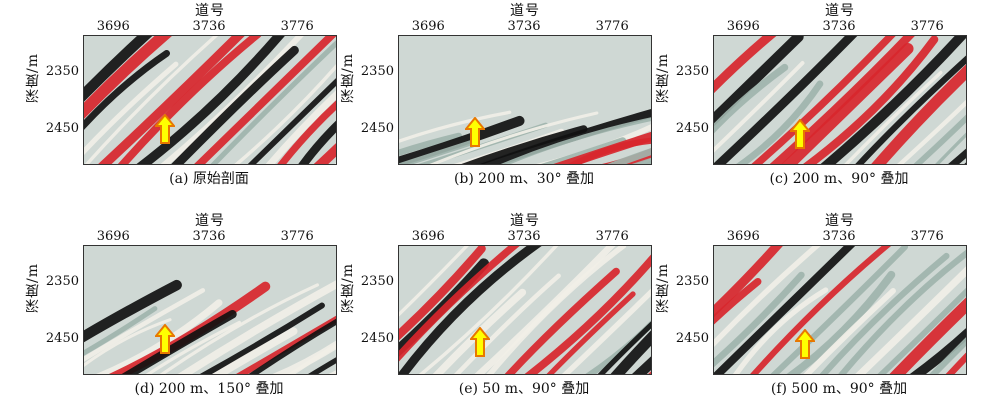 This screenshot has height=412, width=1000. What do you see at coordinates (524, 179) in the screenshot?
I see `panel-caption: (b) 200 m、30° 叠加` at bounding box center [524, 179].